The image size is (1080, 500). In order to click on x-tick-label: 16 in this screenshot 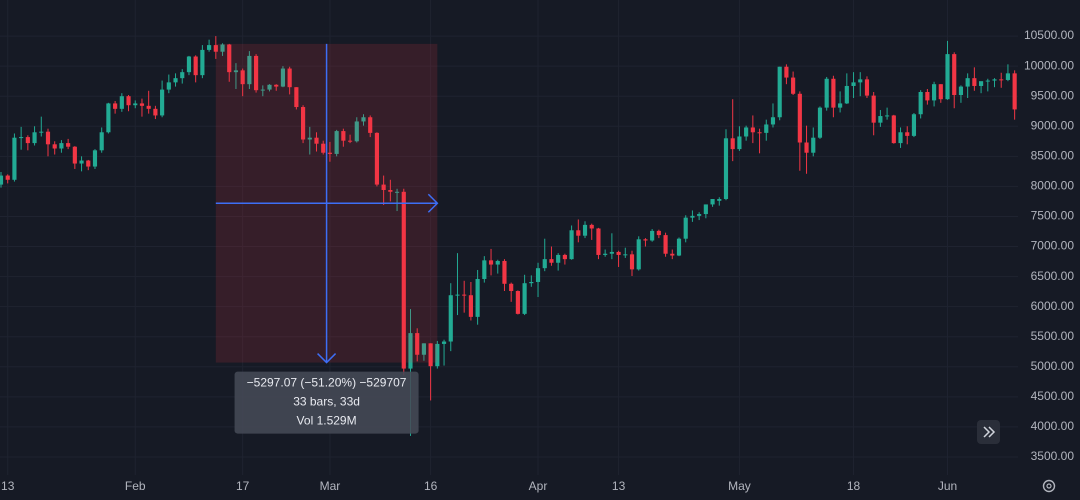, I will do `click(431, 486)`.